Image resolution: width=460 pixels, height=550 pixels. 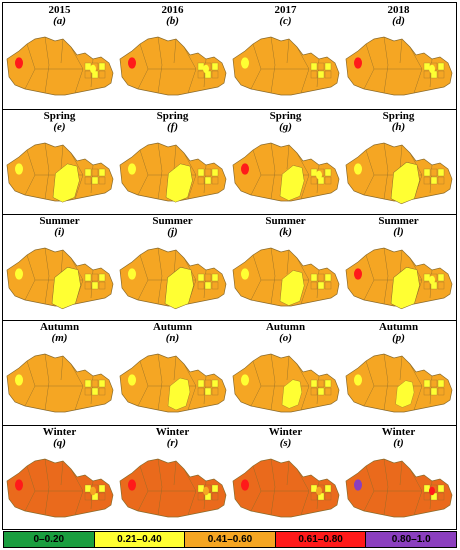 I want to click on panel-label: (k), so click(x=285, y=232).